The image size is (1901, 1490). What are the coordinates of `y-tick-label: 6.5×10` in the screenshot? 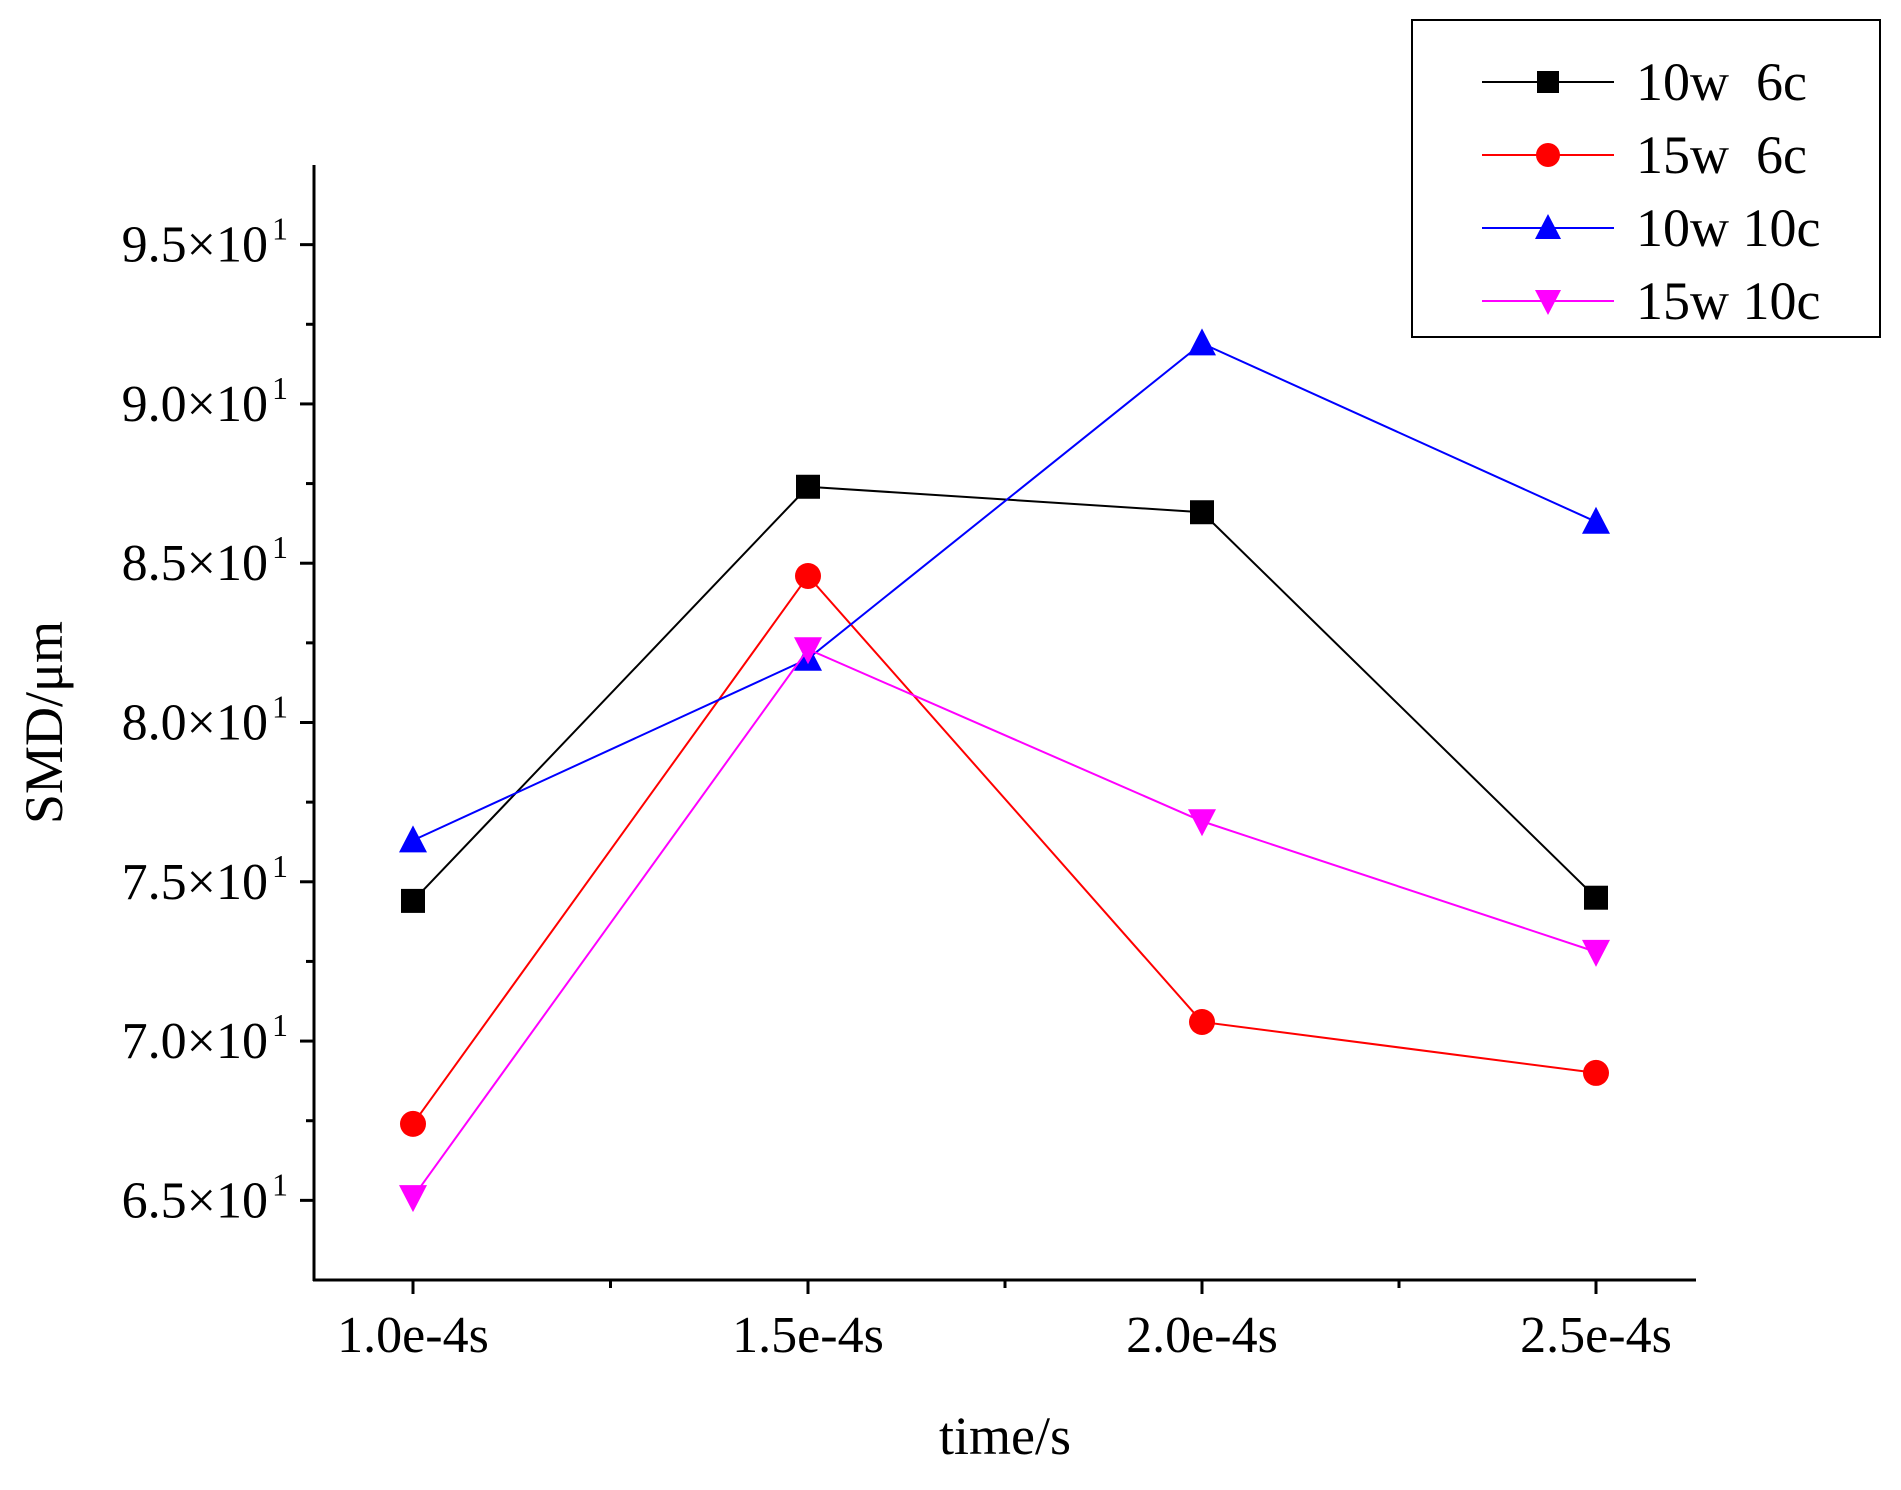 It's located at (195, 1200).